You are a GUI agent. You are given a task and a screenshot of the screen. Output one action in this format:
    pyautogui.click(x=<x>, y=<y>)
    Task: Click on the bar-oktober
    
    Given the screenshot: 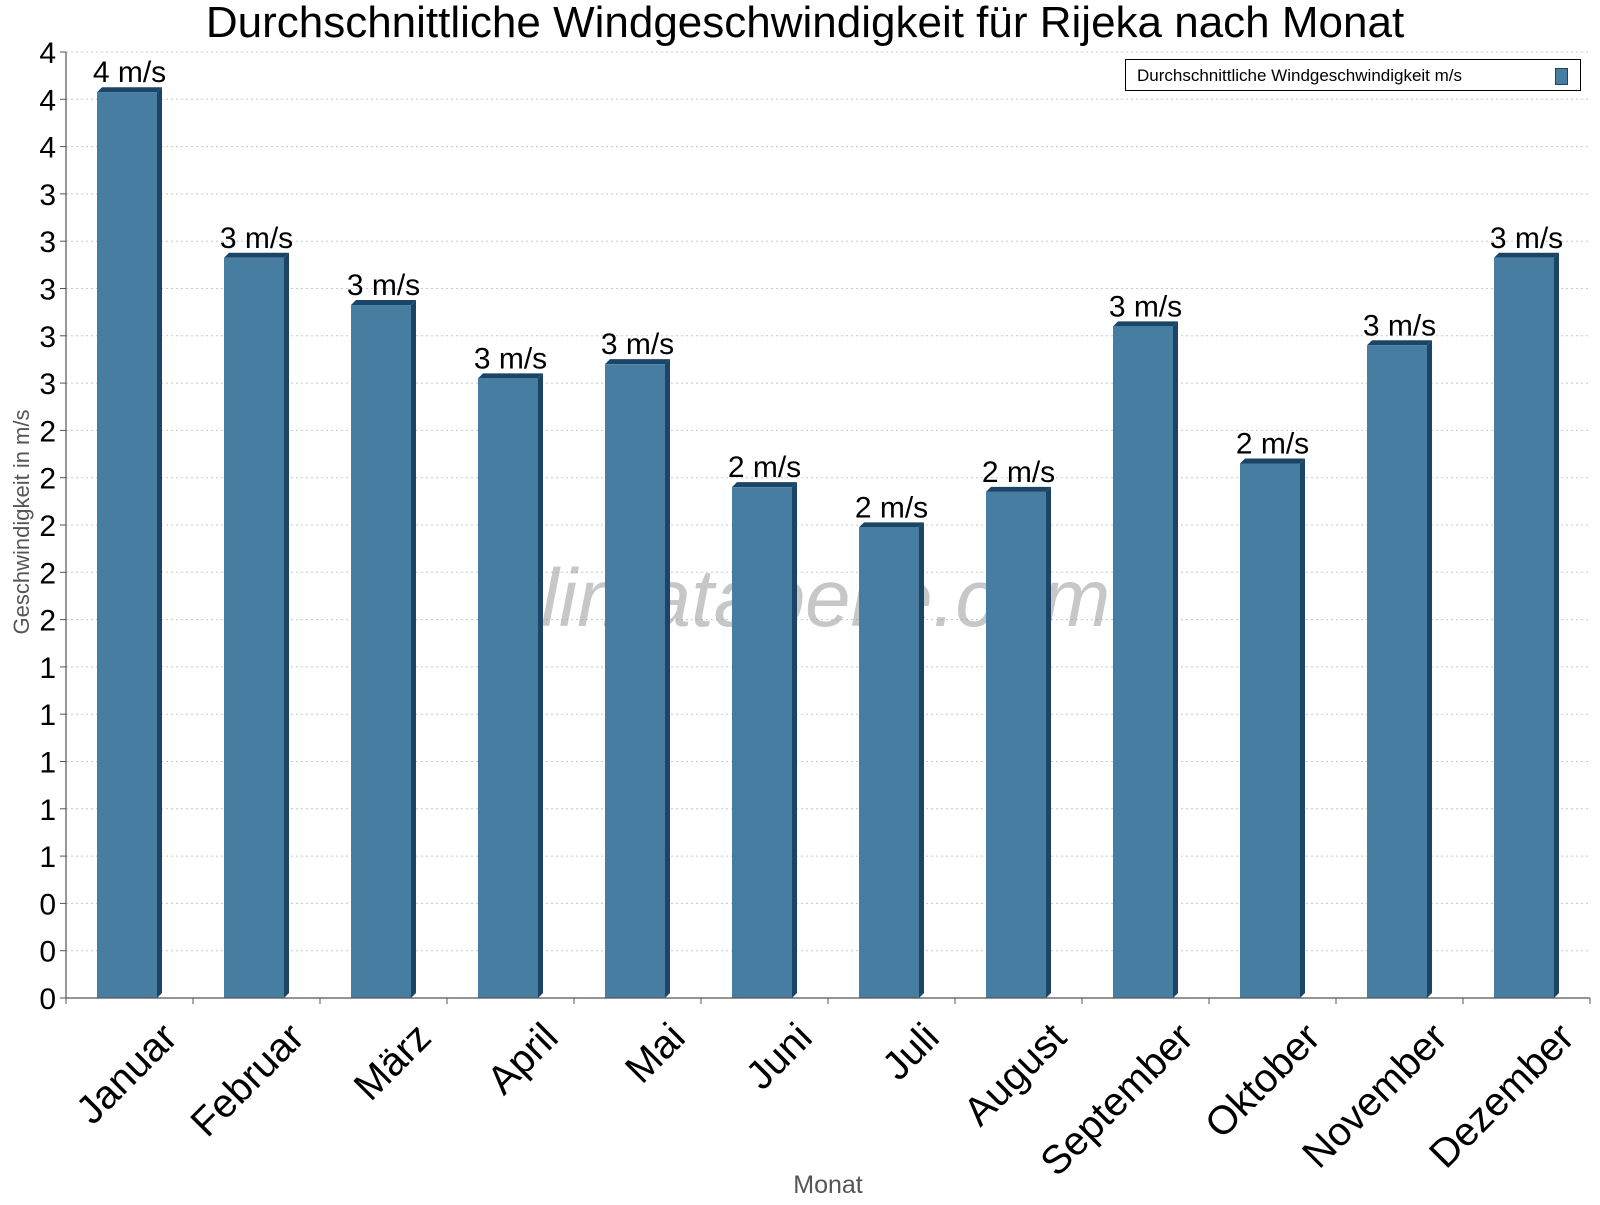 What is the action you would take?
    pyautogui.click(x=1272, y=728)
    